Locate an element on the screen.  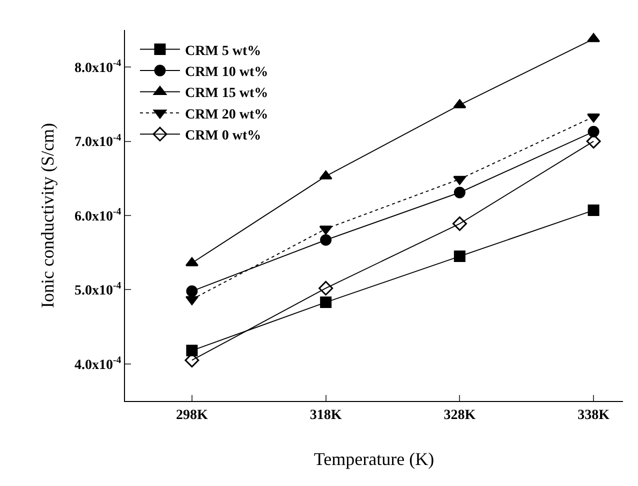
x-tick-label: 338K is located at coordinates (594, 415).